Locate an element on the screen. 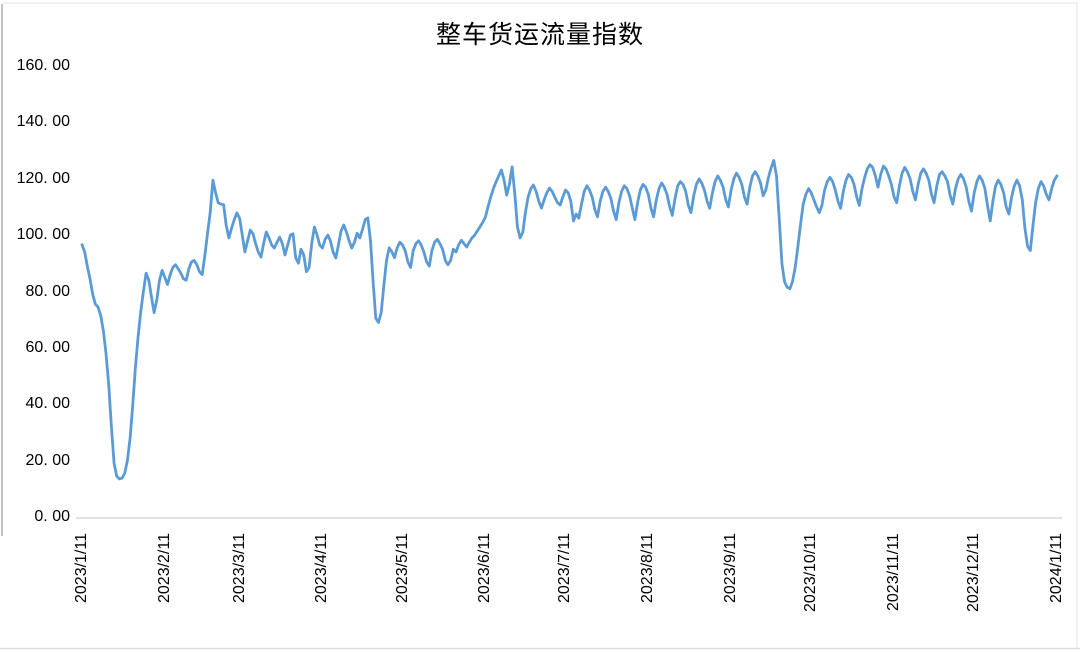  x-axis-label: 2023/12/11 is located at coordinates (974, 572).